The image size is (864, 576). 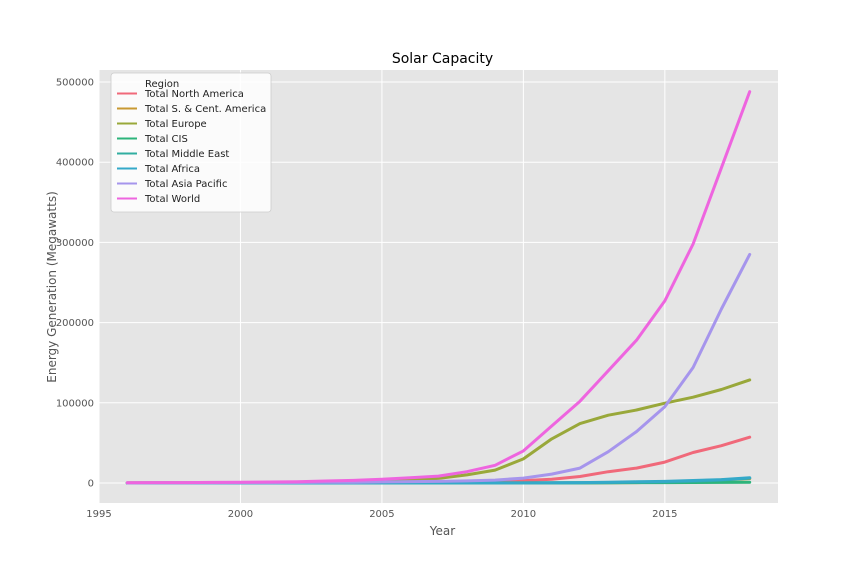 What do you see at coordinates (162, 84) in the screenshot?
I see `legend-title: Region` at bounding box center [162, 84].